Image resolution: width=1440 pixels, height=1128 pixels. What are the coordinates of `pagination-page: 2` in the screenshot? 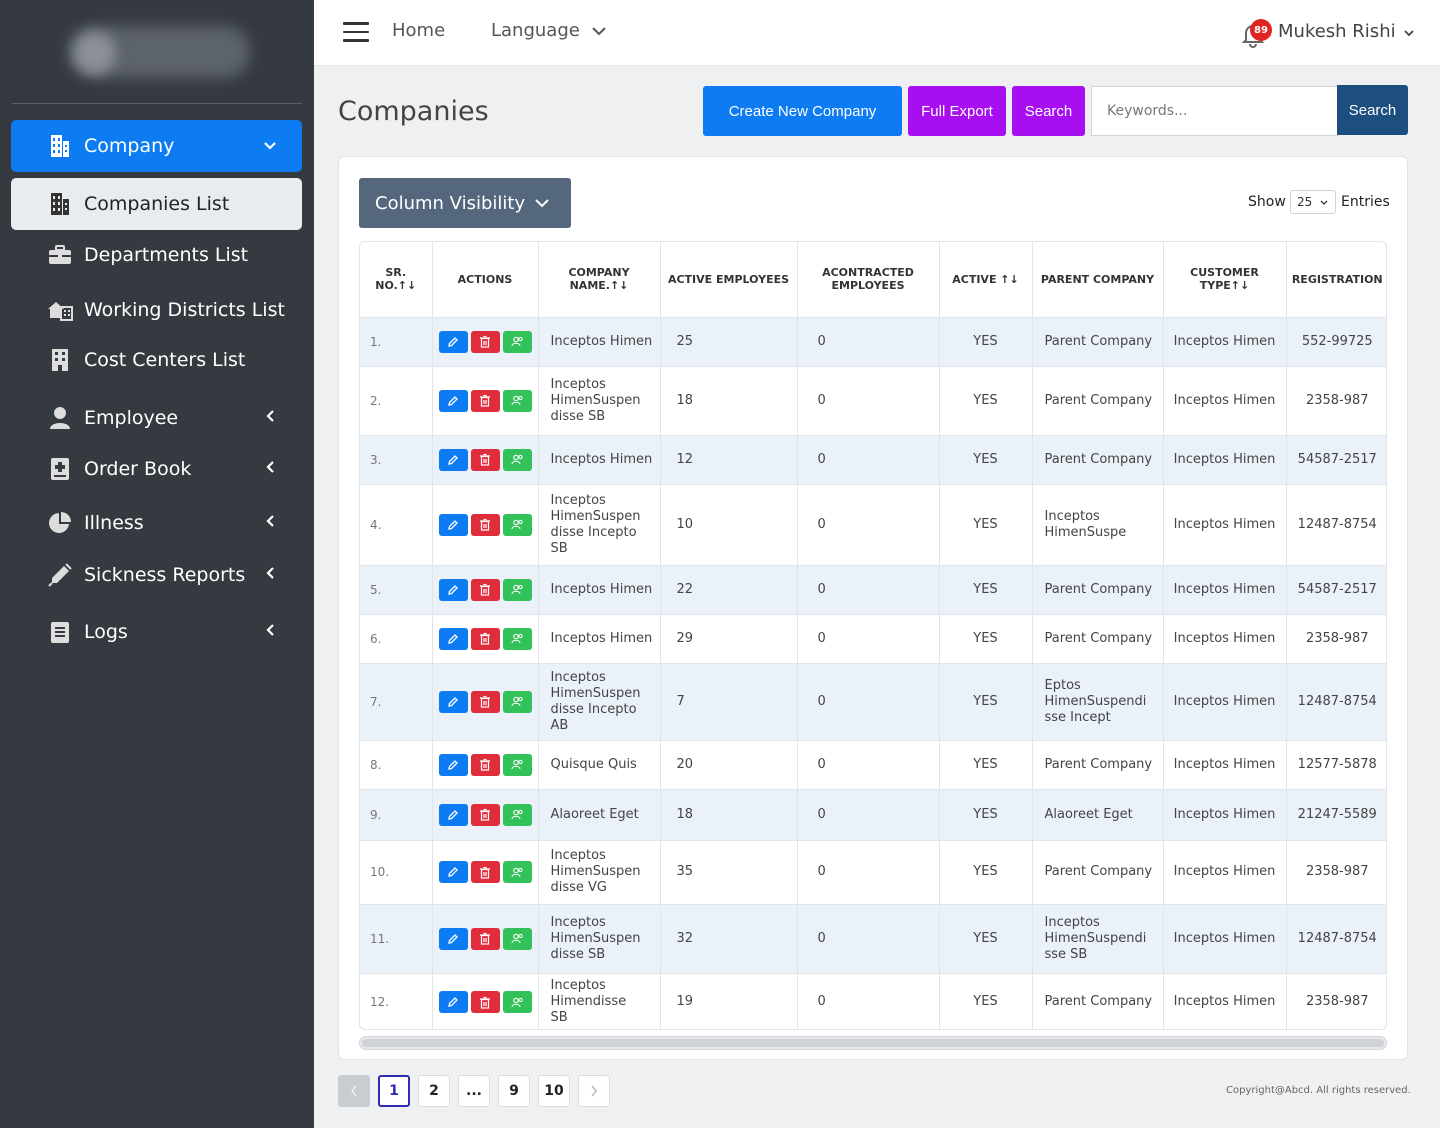 It's located at (434, 1091).